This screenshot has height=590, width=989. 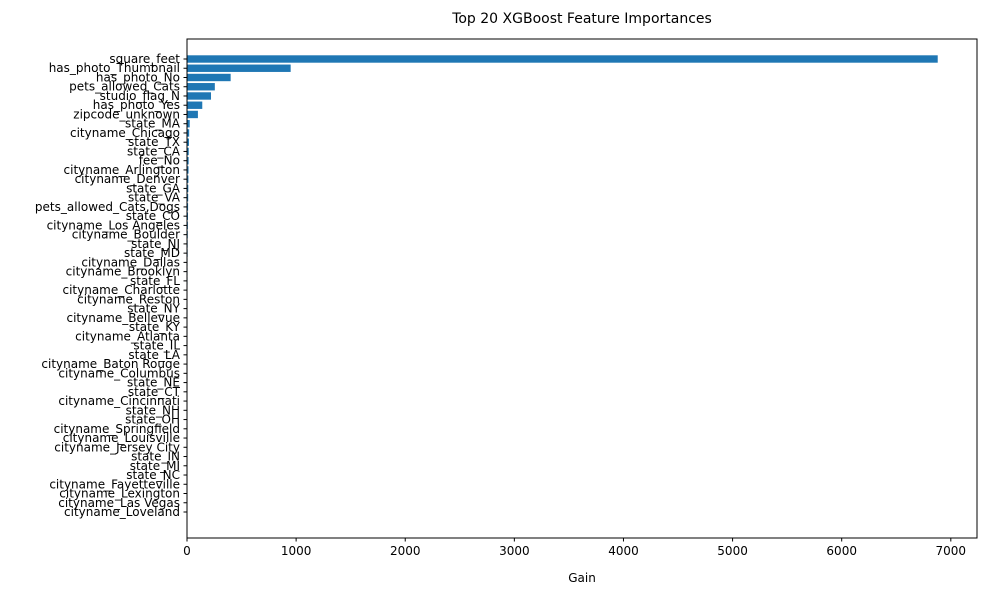 I want to click on y-tick-label-38: state_NH, so click(x=153, y=410).